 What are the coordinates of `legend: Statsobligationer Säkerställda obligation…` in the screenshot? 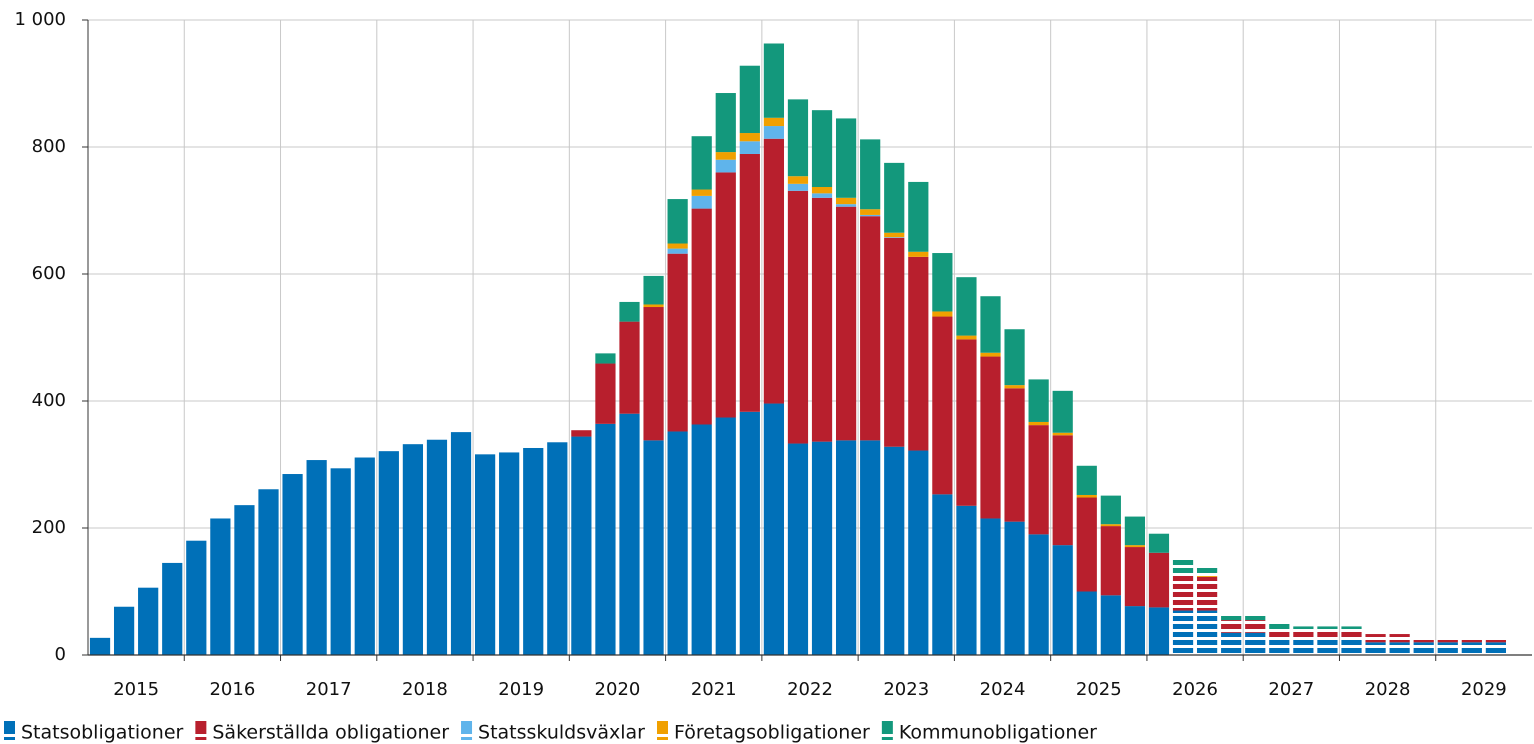 It's located at (550, 732).